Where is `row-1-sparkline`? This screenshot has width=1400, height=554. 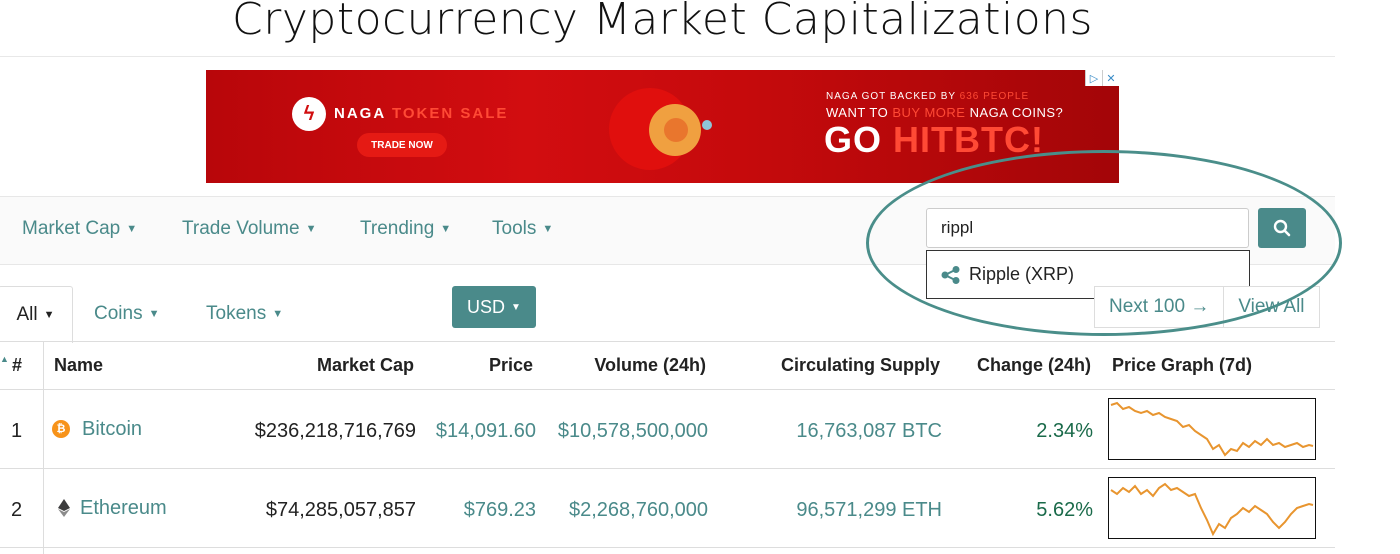 row-1-sparkline is located at coordinates (1212, 429).